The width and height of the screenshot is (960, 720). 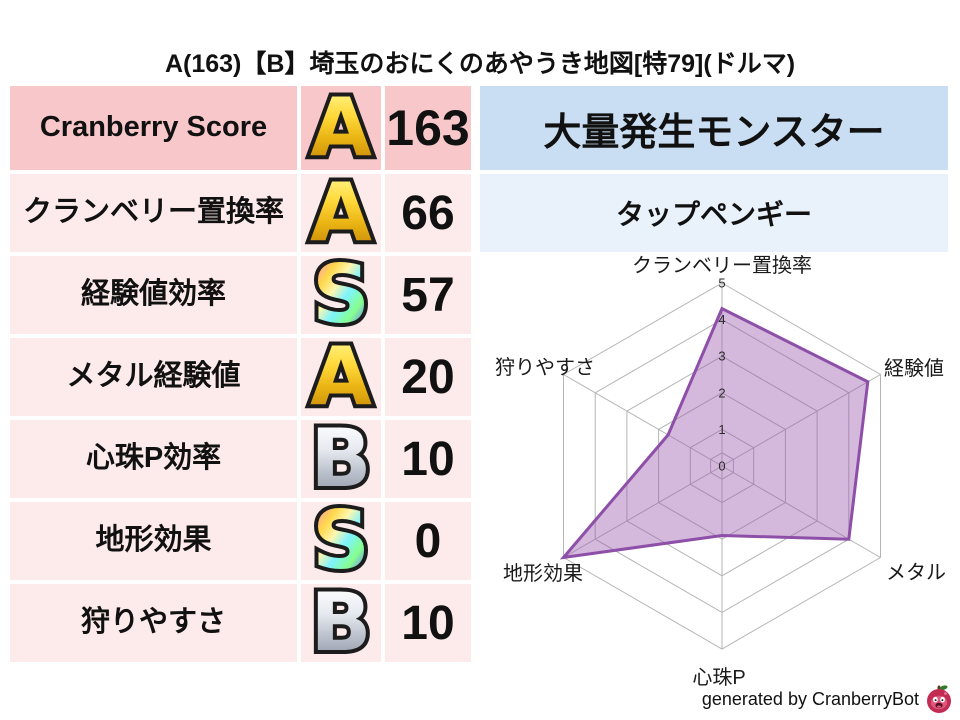 I want to click on radar-tick-label: 0, so click(x=721, y=466).